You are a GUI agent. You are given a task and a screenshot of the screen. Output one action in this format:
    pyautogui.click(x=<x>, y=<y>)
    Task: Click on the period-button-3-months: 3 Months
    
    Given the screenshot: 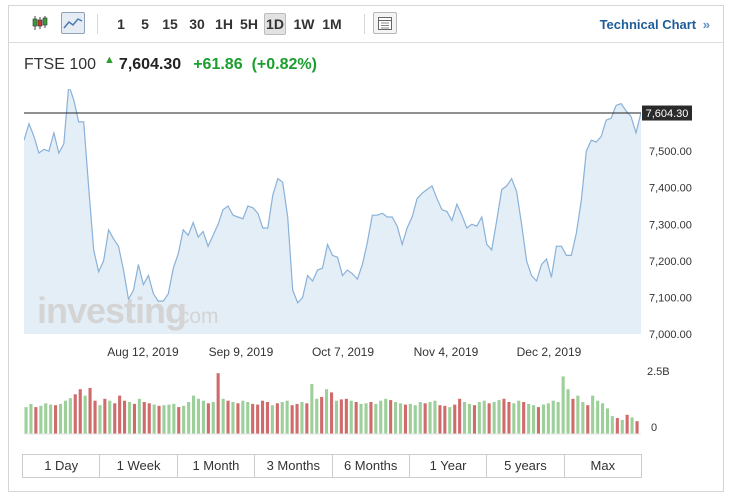 What is the action you would take?
    pyautogui.click(x=294, y=466)
    